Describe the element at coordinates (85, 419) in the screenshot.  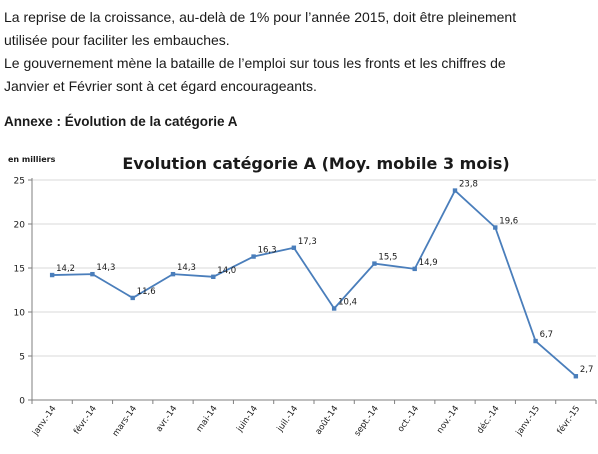
I see `x-tick-label: févr.-14` at that location.